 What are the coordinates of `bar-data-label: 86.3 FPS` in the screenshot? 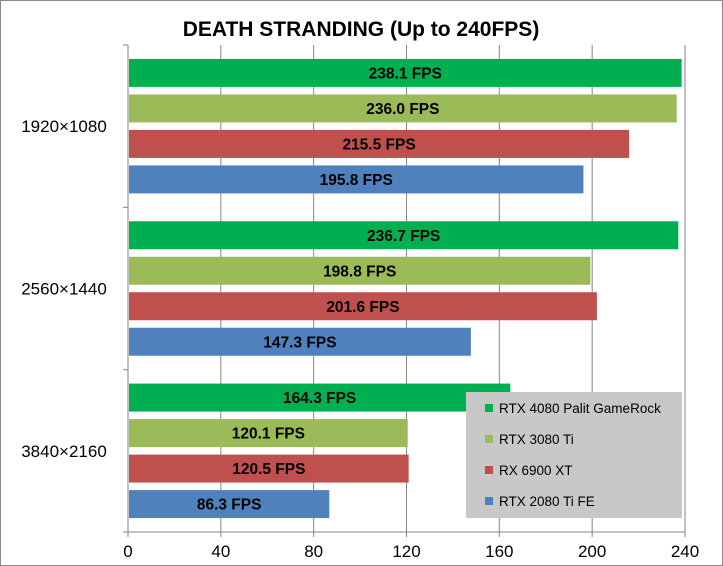 It's located at (229, 505).